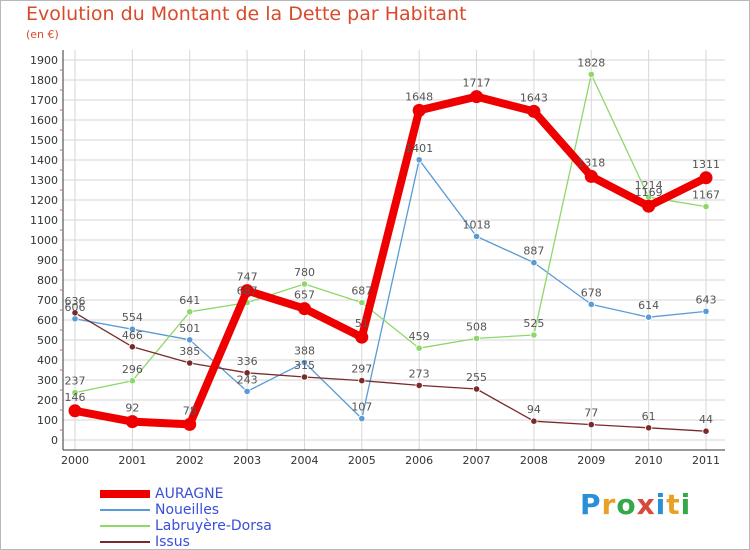 The image size is (750, 550). Describe the element at coordinates (361, 369) in the screenshot. I see `data-label: 297` at that location.